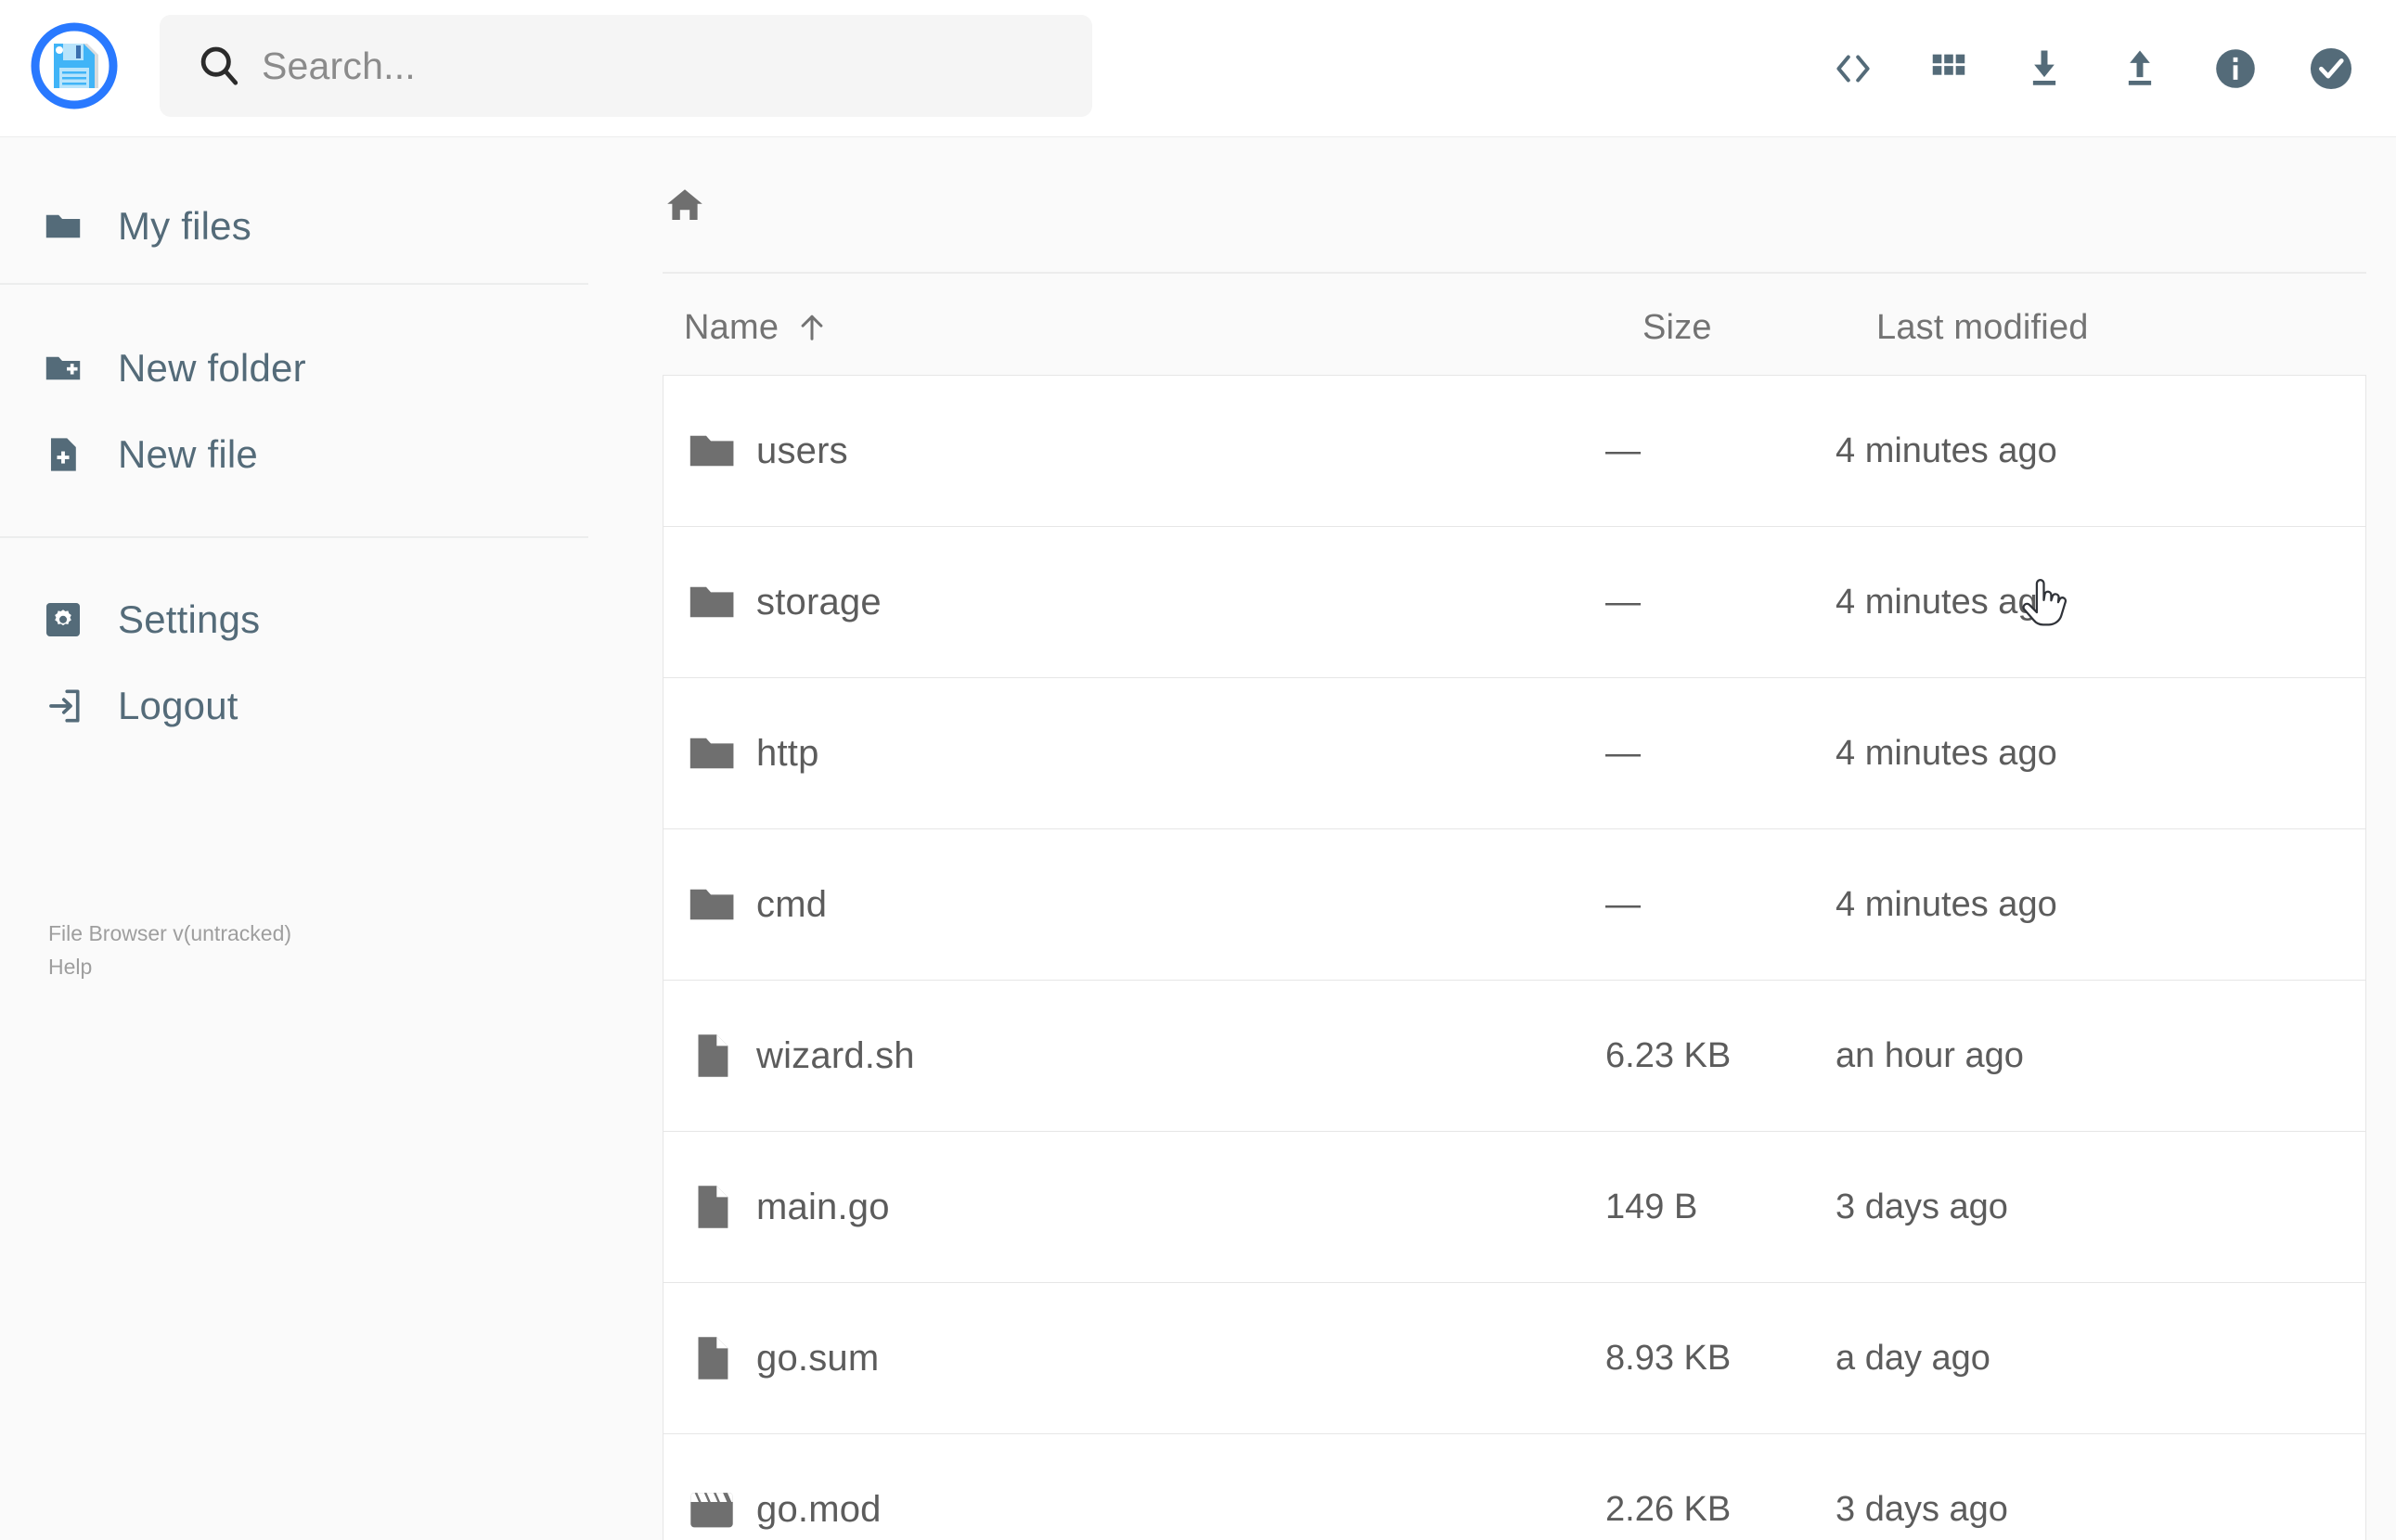 The width and height of the screenshot is (2396, 1540). I want to click on file-name: storage, so click(819, 602).